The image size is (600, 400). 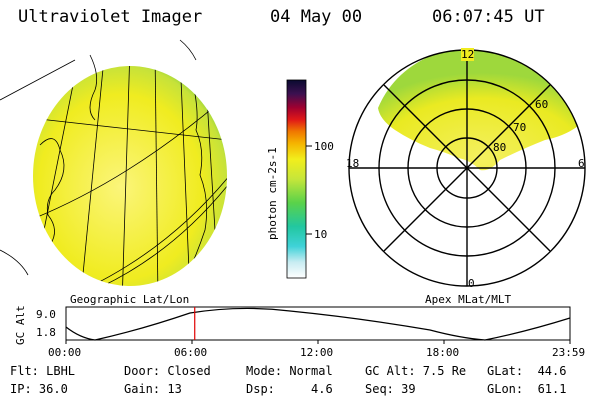 I want to click on gain-value: Gain: 13, so click(x=153, y=389).